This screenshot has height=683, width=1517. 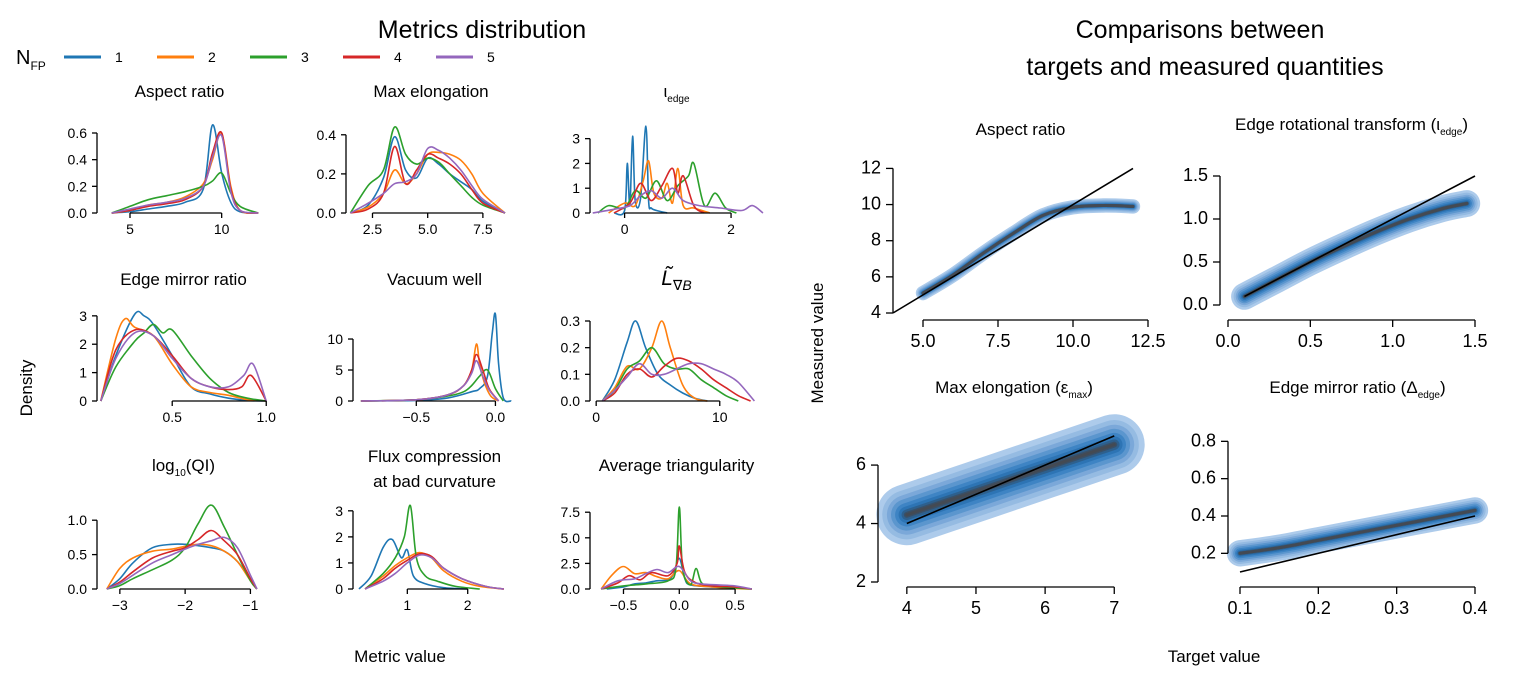 I want to click on panel-title-subscript: ∇B, so click(x=682, y=285).